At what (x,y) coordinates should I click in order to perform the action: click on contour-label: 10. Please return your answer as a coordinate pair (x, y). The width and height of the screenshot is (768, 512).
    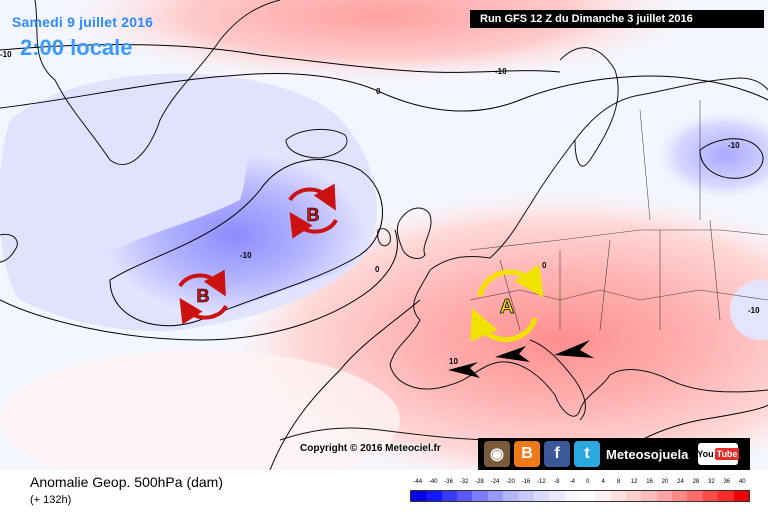
    Looking at the image, I should click on (453, 361).